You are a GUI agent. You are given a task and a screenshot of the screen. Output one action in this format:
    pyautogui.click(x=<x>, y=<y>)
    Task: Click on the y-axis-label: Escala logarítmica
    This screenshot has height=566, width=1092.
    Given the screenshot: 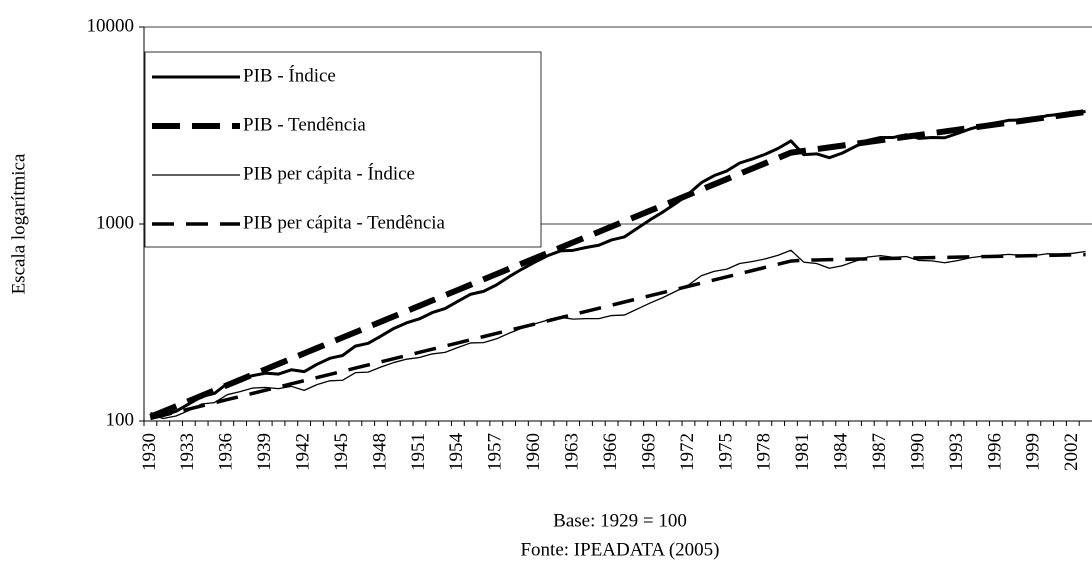 What is the action you would take?
    pyautogui.click(x=18, y=223)
    